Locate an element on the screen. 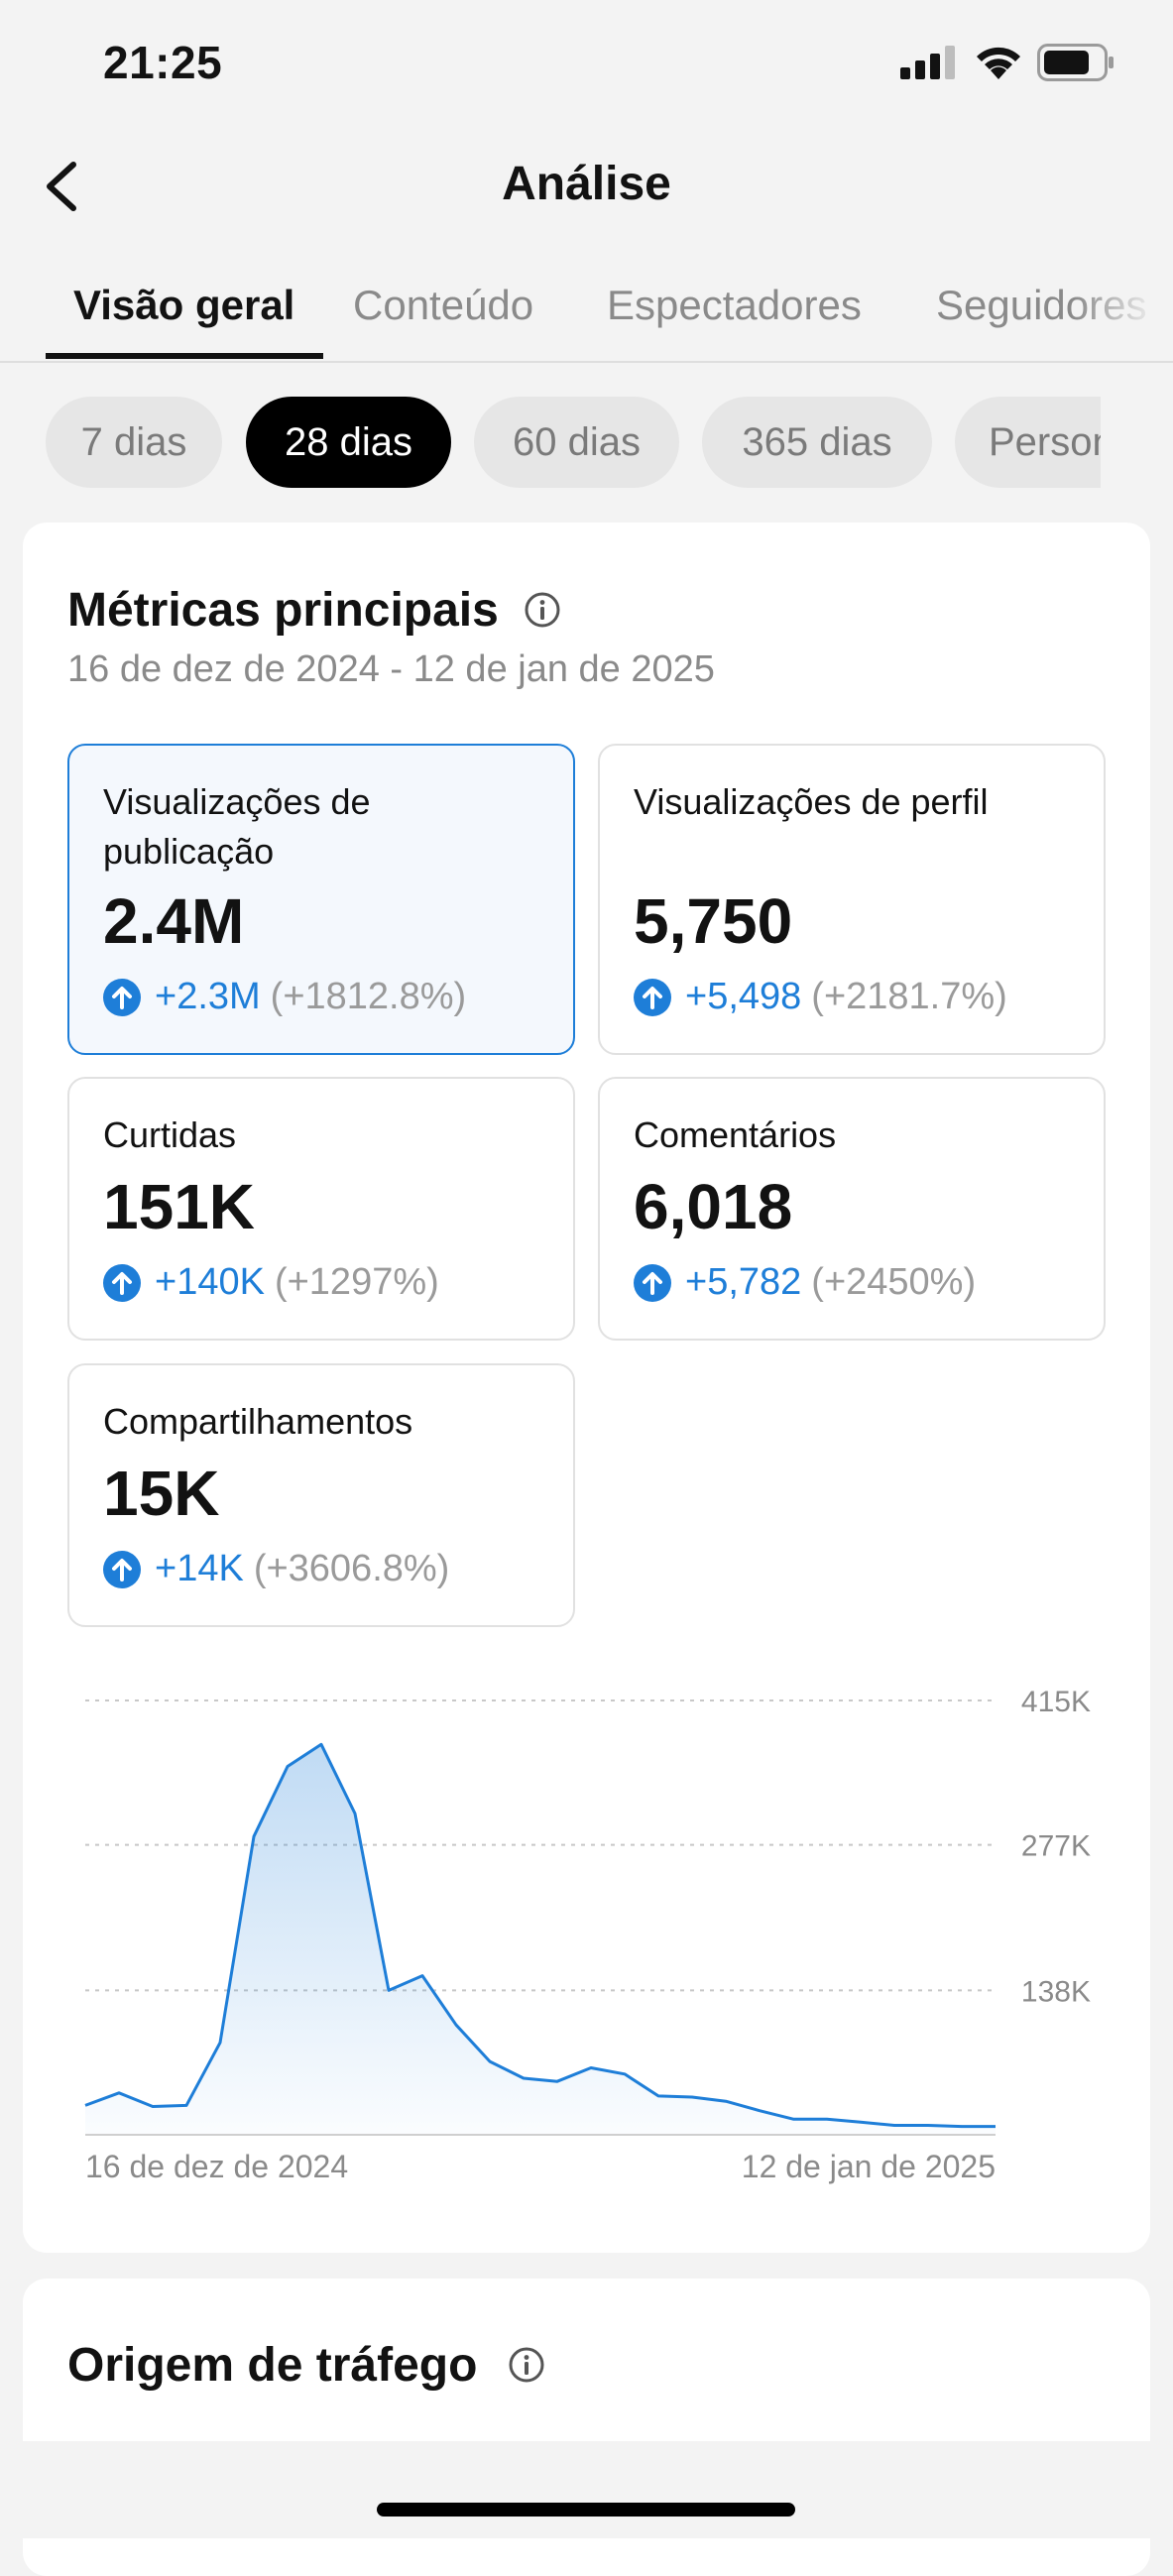 The image size is (1173, 2576). metric-label: Visualizações de perfil is located at coordinates (811, 801).